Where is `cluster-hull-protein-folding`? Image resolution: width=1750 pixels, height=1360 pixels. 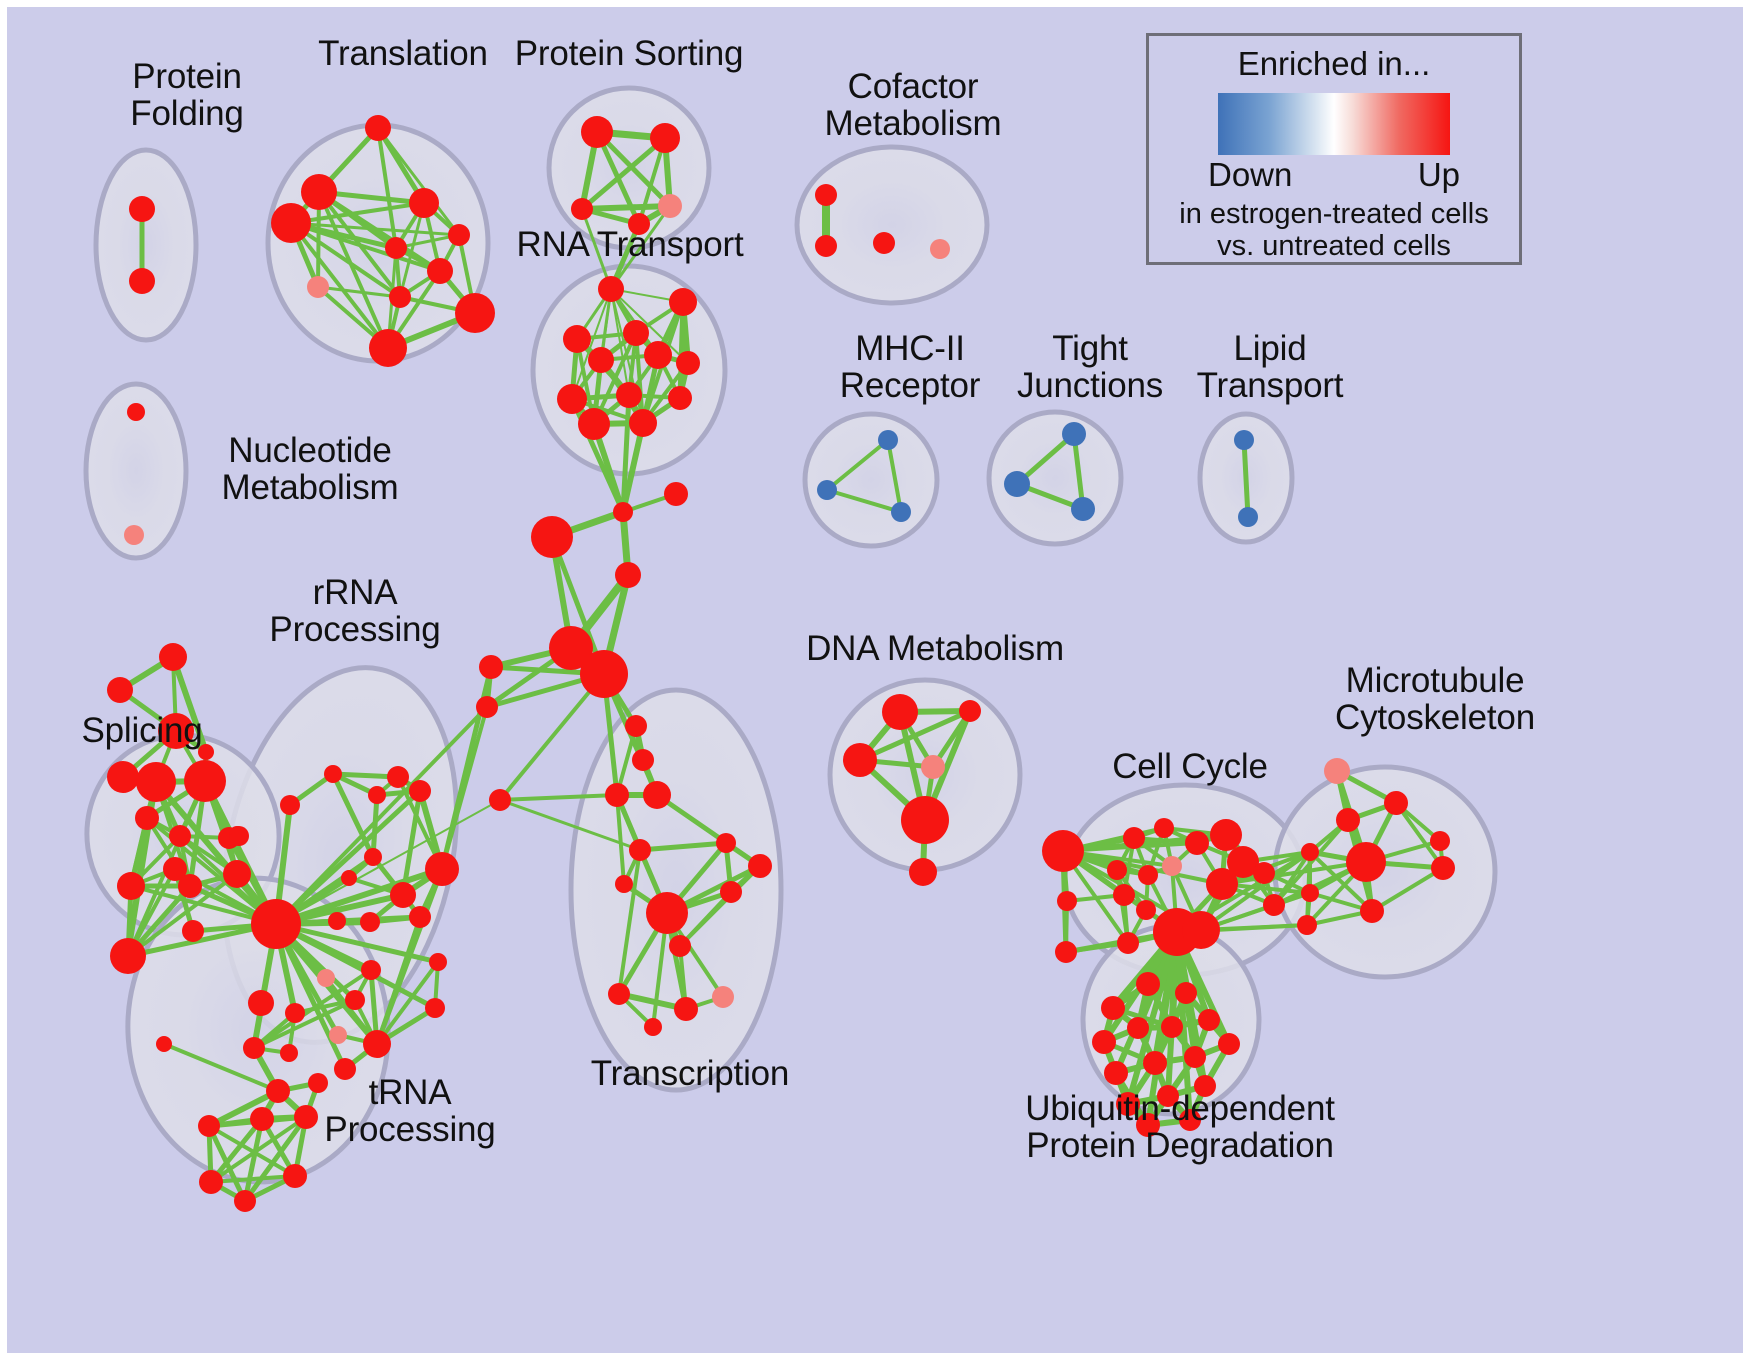
cluster-hull-protein-folding is located at coordinates (146, 245).